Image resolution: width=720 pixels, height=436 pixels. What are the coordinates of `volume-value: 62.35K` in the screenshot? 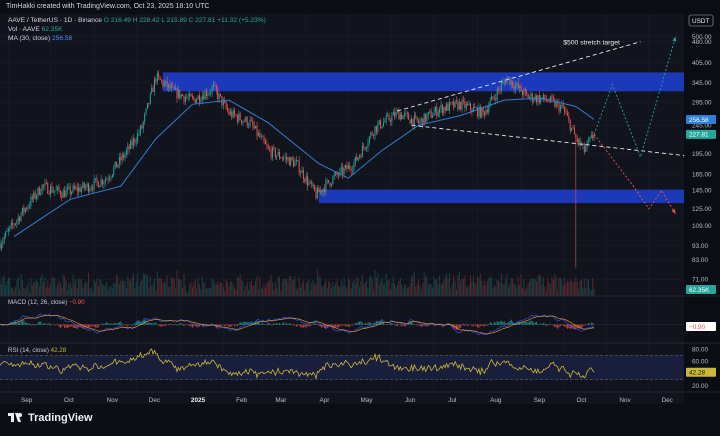 It's located at (52, 29).